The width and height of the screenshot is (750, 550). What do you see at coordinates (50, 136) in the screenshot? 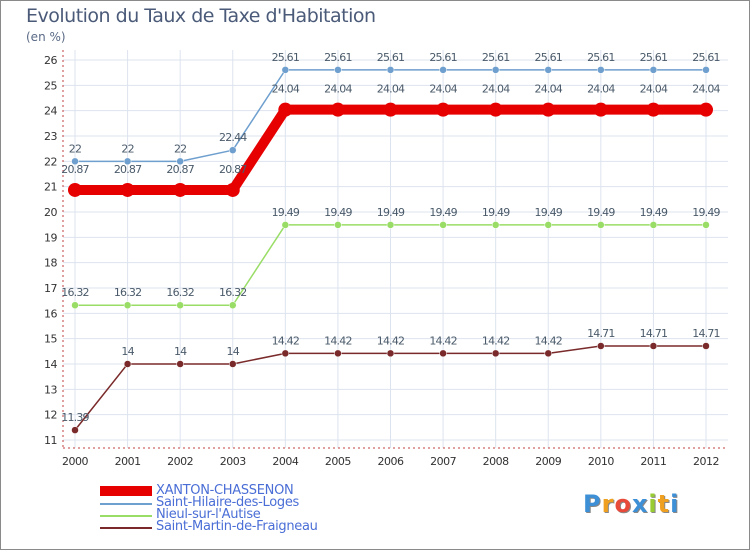
I see `y-tick-label: 23` at bounding box center [50, 136].